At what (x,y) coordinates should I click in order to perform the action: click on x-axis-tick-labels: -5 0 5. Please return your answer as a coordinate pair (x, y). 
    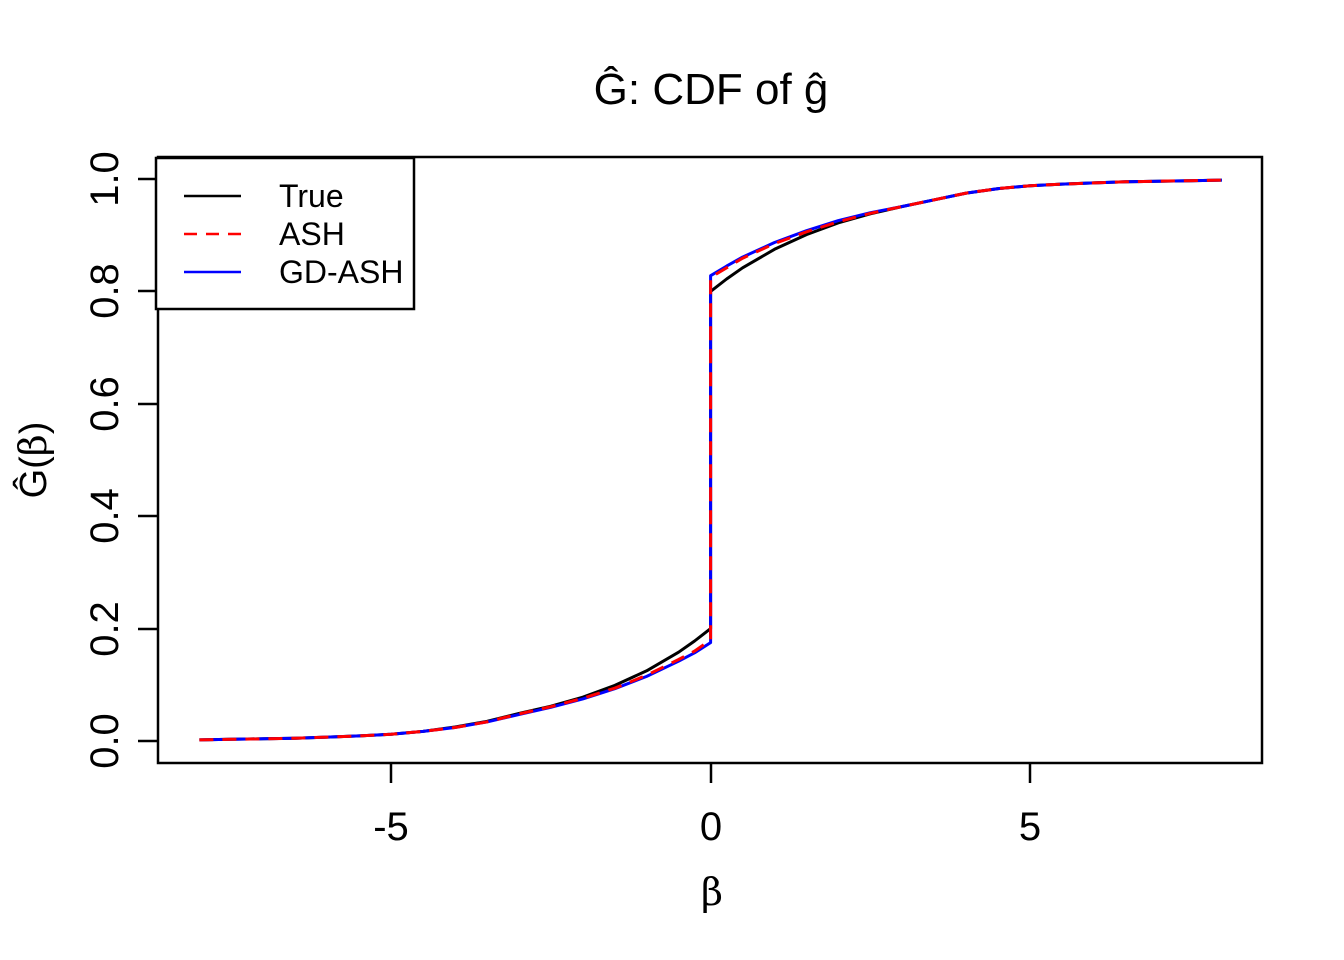
    Looking at the image, I should click on (707, 827).